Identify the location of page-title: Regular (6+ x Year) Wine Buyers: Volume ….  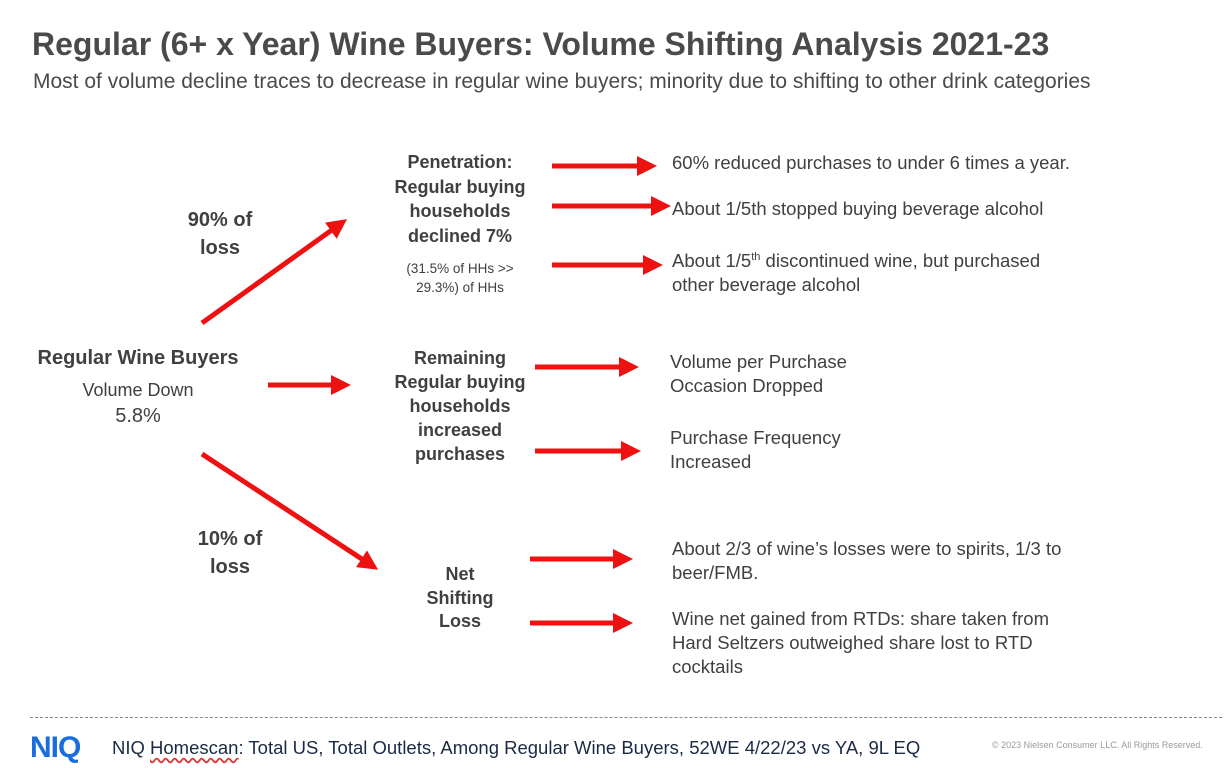
(541, 44).